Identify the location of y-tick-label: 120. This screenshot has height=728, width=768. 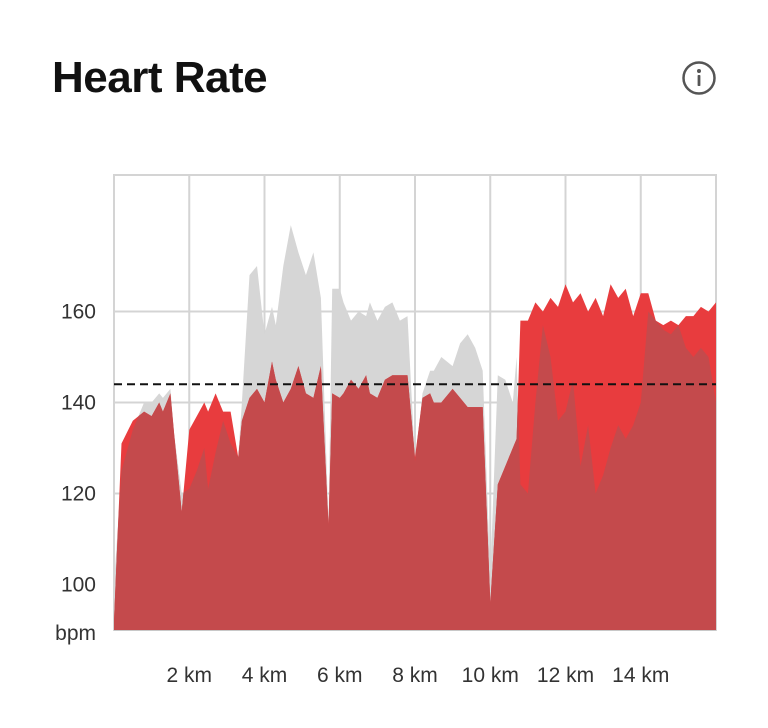
(78, 494).